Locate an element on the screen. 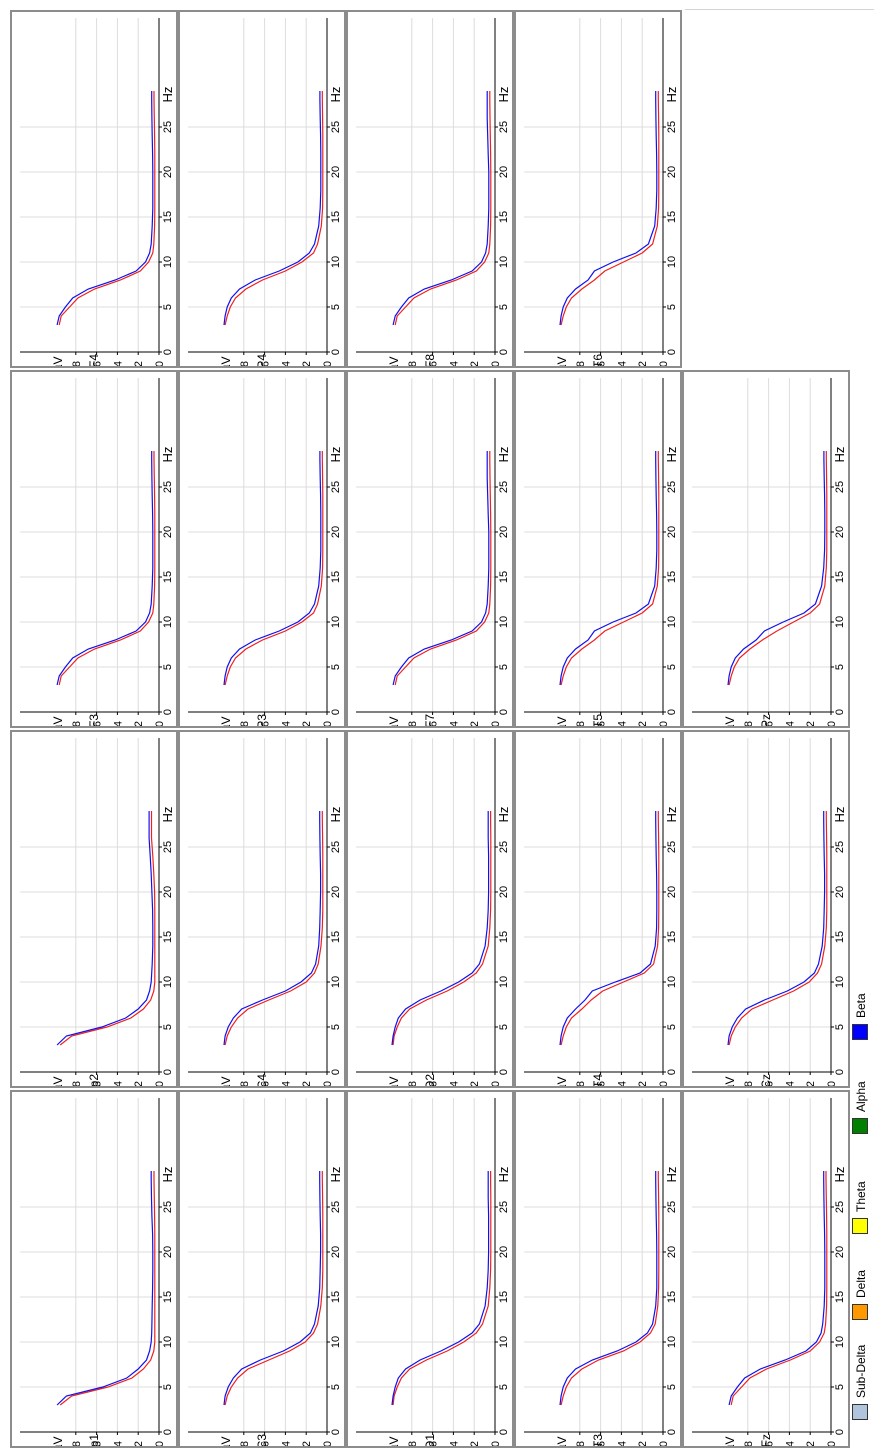 Image resolution: width=874 pixels, height=1448 pixels. channel-panel-f4: 0 2 4 6 8 µV 0 5 10 15 20 25 Hz F4 is located at coordinates (94, 189).